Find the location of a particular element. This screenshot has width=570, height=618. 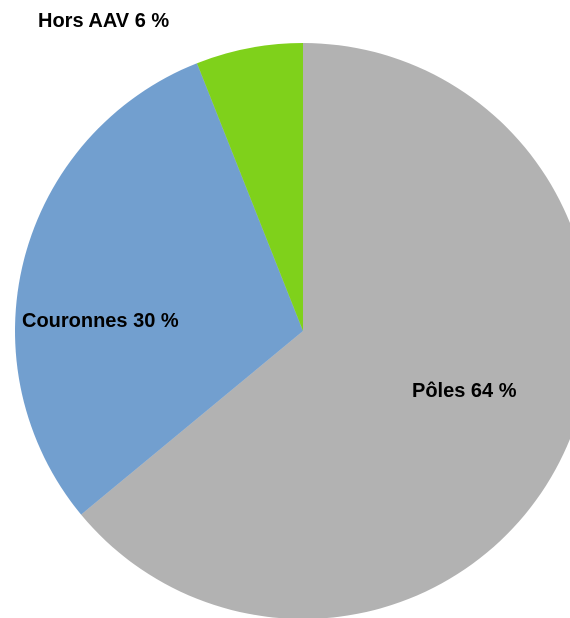

slice-label: Hors AAV 6 % is located at coordinates (103, 21).